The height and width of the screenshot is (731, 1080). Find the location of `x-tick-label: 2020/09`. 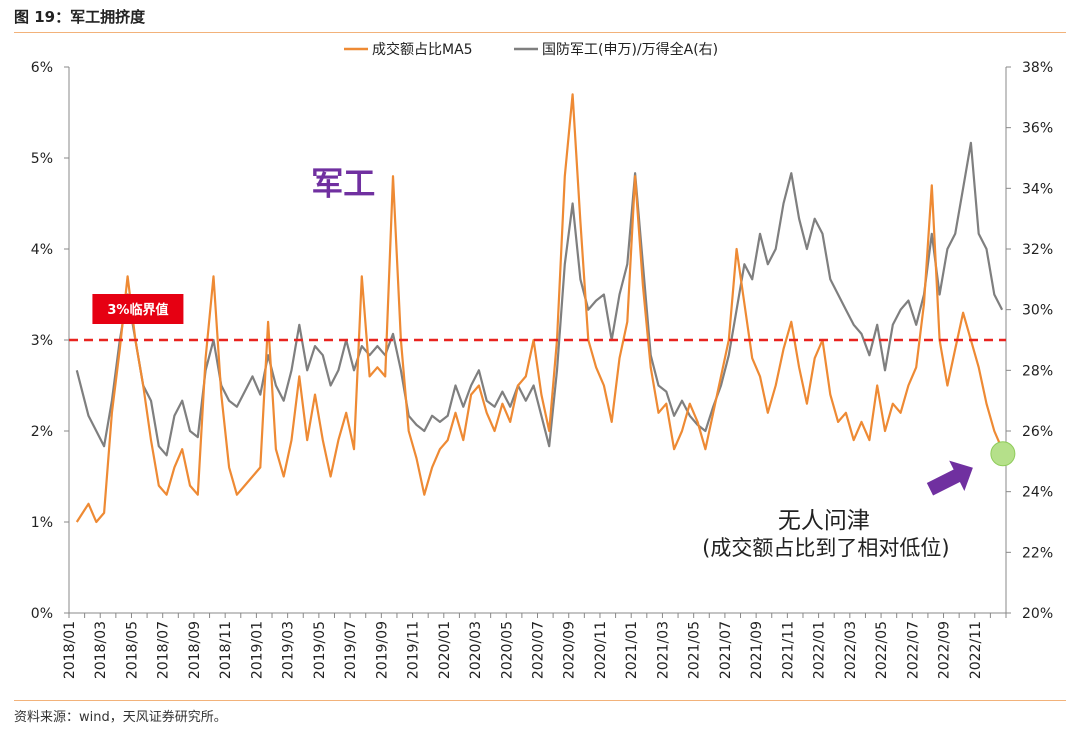

x-tick-label: 2020/09 is located at coordinates (570, 650).